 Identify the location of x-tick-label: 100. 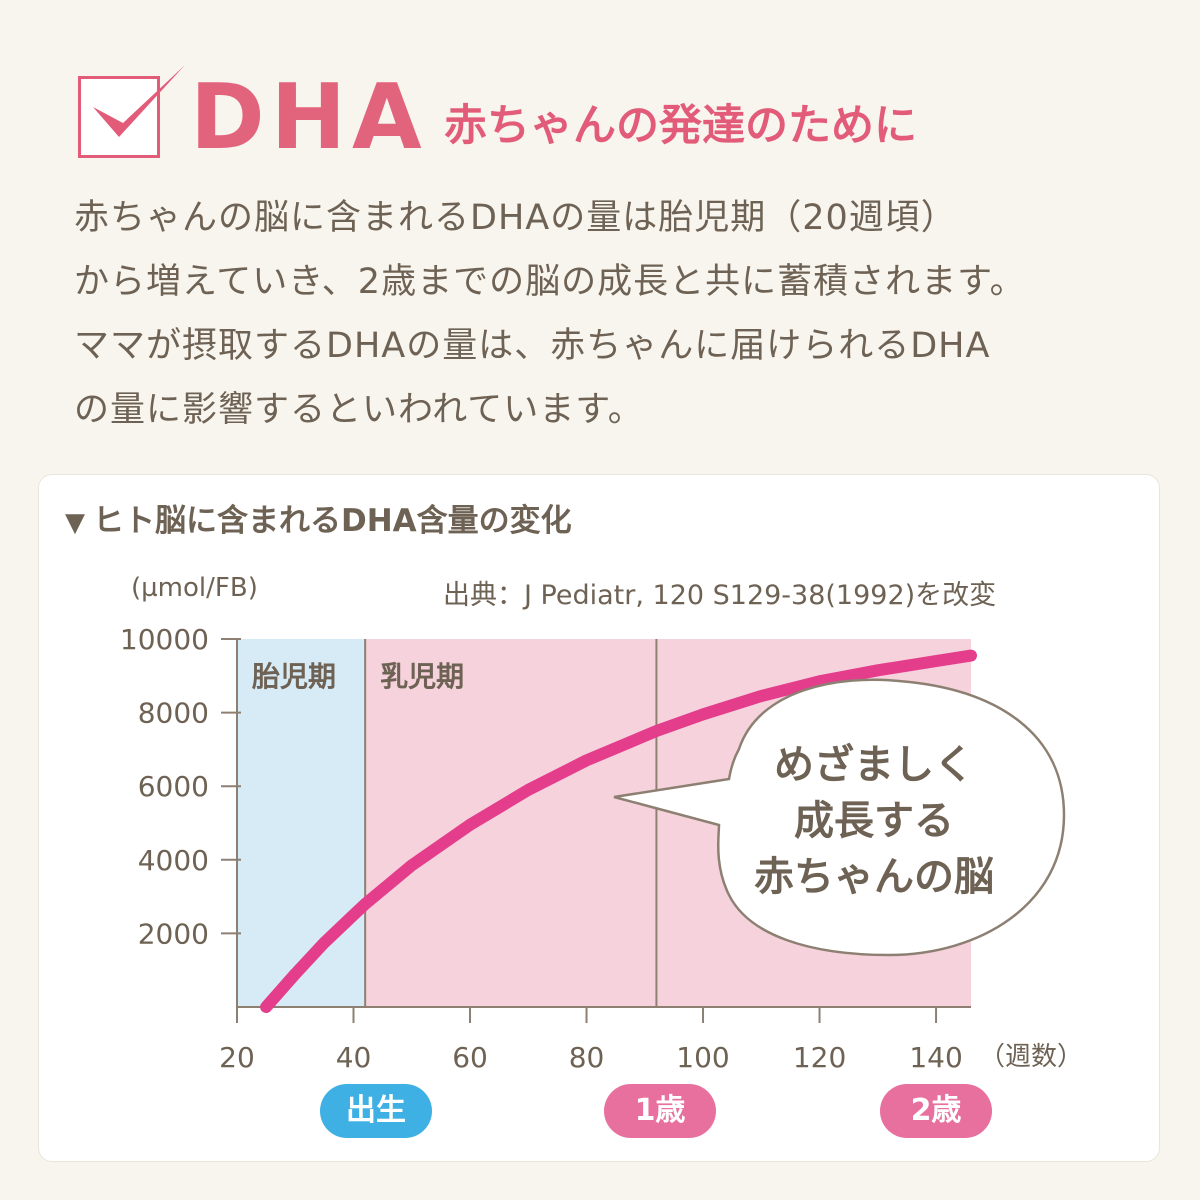
(702, 1057).